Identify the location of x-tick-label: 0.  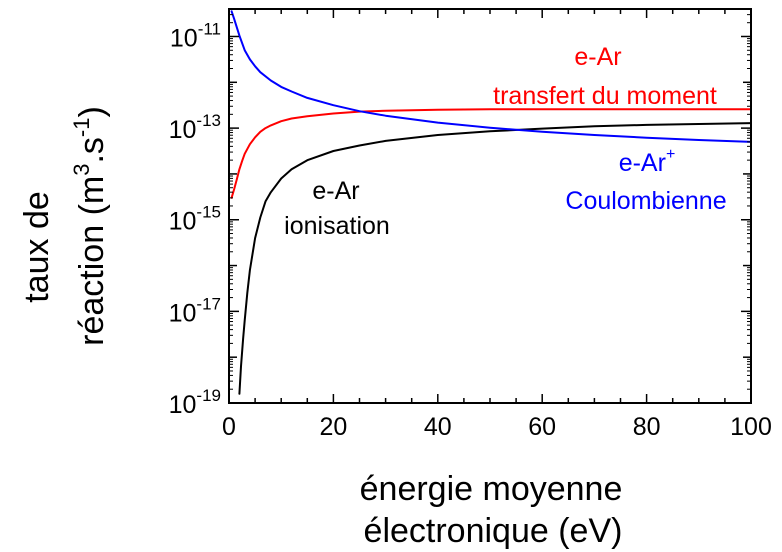
(229, 427).